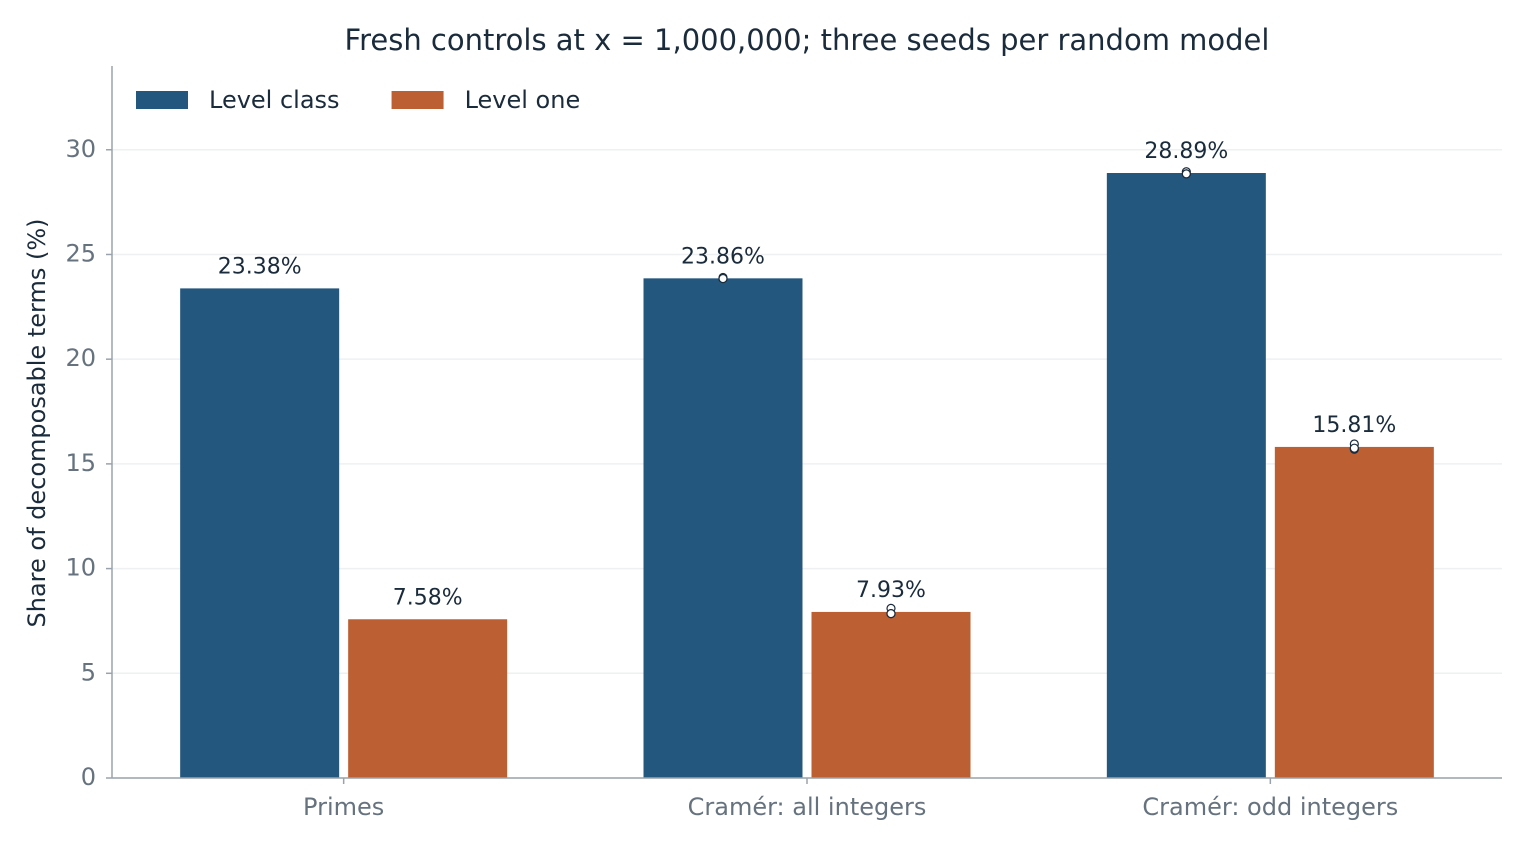 The image size is (1530, 850). What do you see at coordinates (88, 777) in the screenshot?
I see `y-tick-label: 0` at bounding box center [88, 777].